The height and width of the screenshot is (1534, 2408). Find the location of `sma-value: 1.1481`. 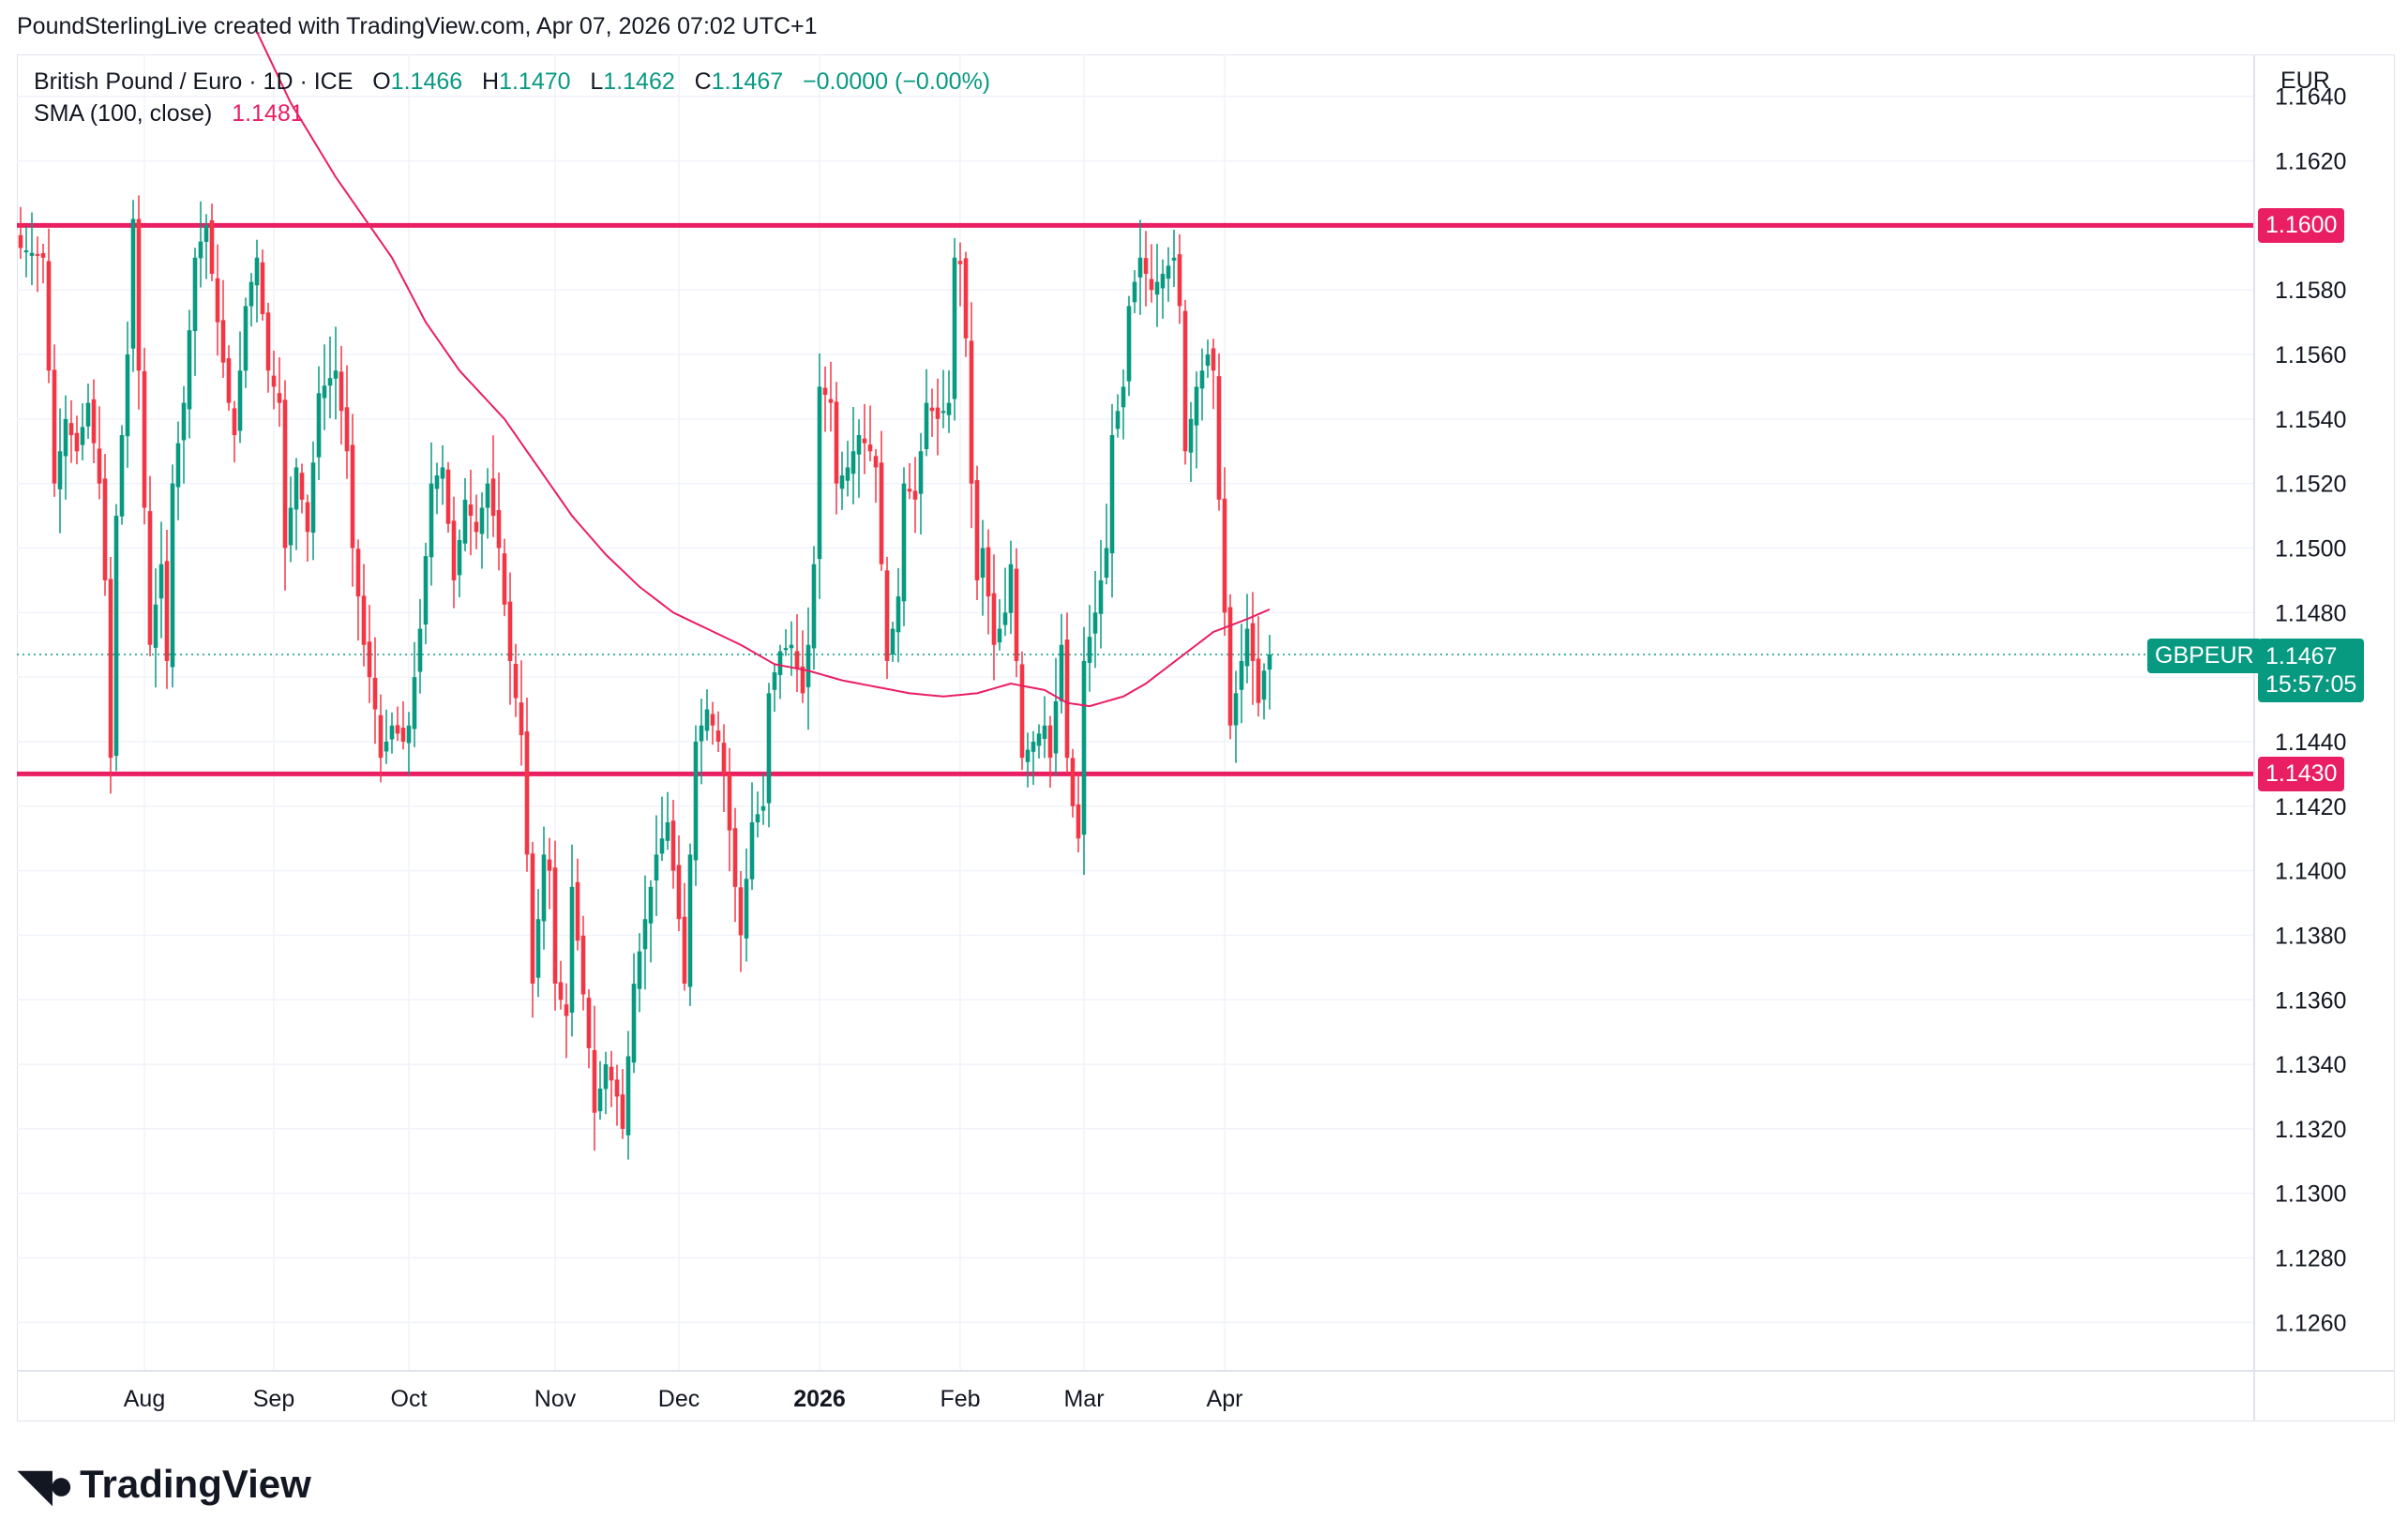

sma-value: 1.1481 is located at coordinates (268, 113).